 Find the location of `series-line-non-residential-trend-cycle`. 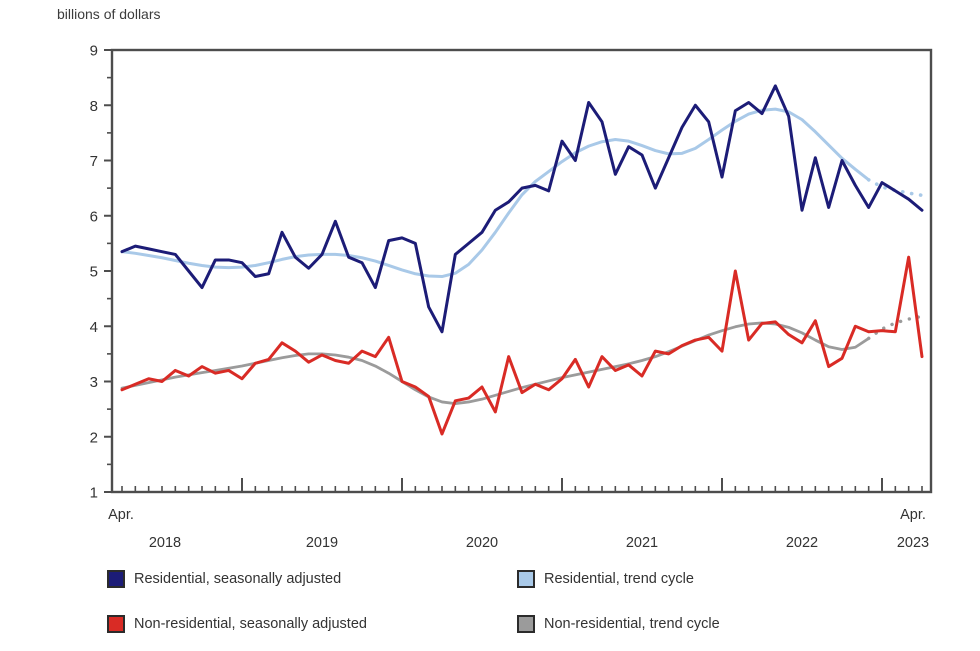

series-line-non-residential-trend-cycle is located at coordinates (495, 363).